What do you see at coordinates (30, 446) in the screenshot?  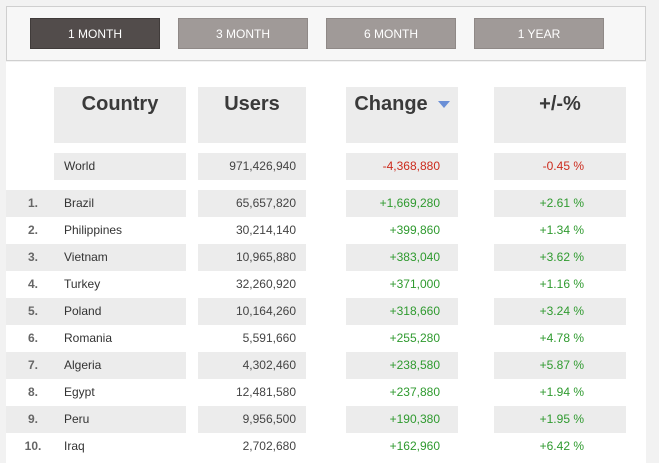 I see `row-rank: 10.` at bounding box center [30, 446].